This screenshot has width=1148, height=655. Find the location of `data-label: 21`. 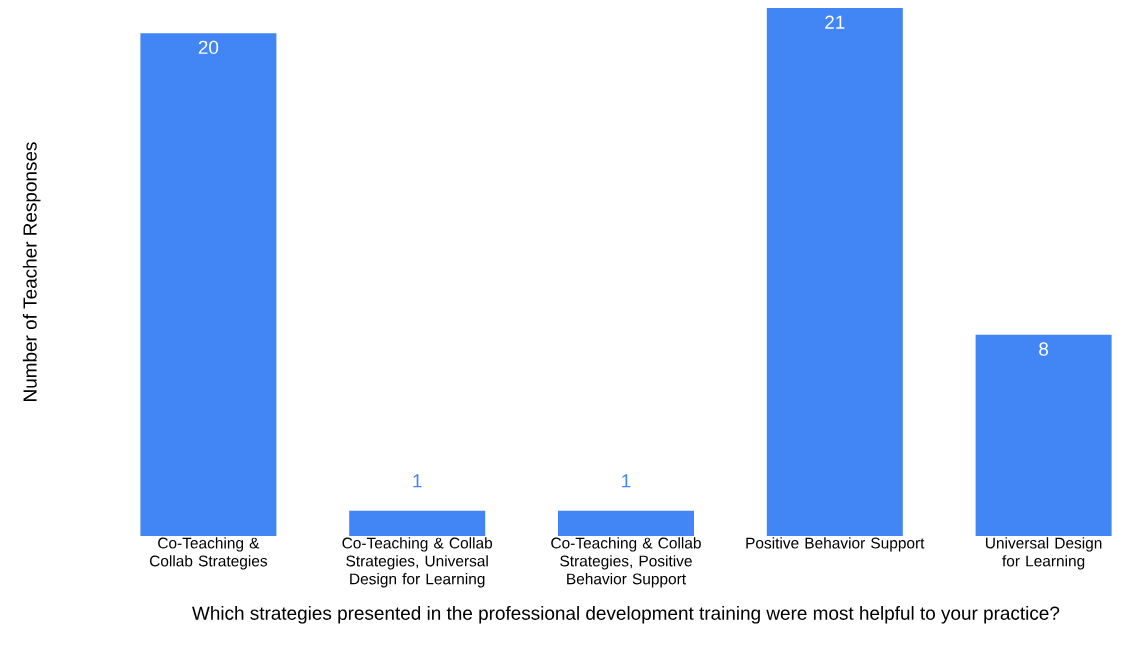

data-label: 21 is located at coordinates (835, 22).